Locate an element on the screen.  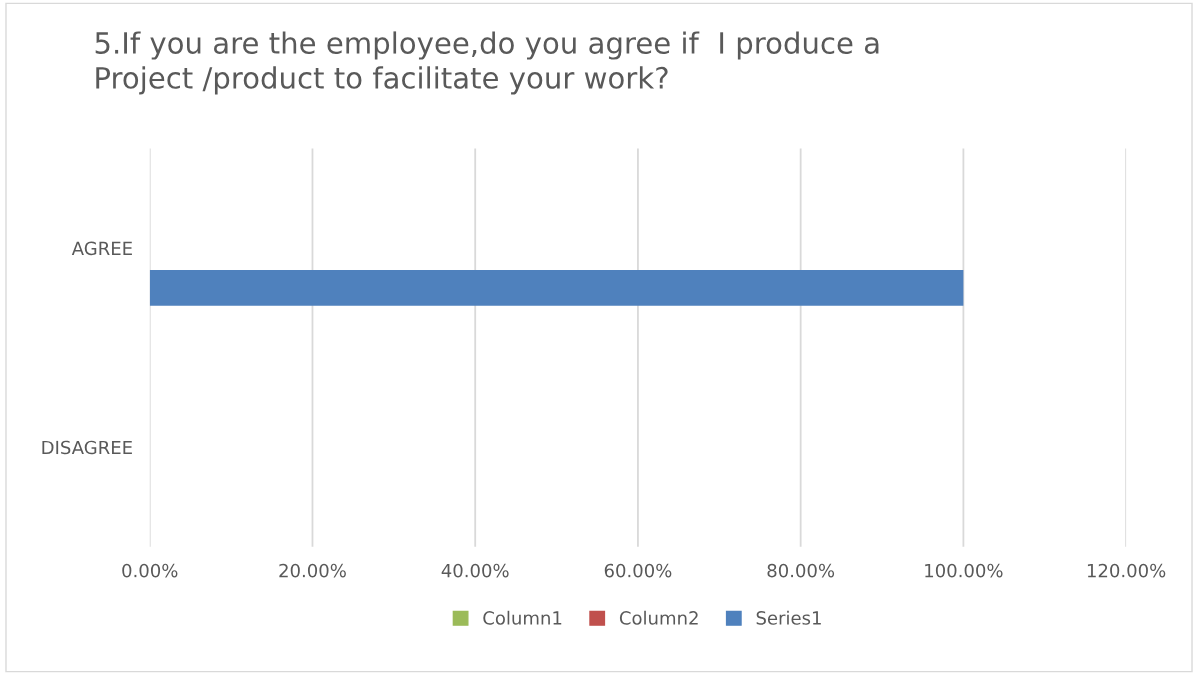
legend-label: Column2 is located at coordinates (658, 617).